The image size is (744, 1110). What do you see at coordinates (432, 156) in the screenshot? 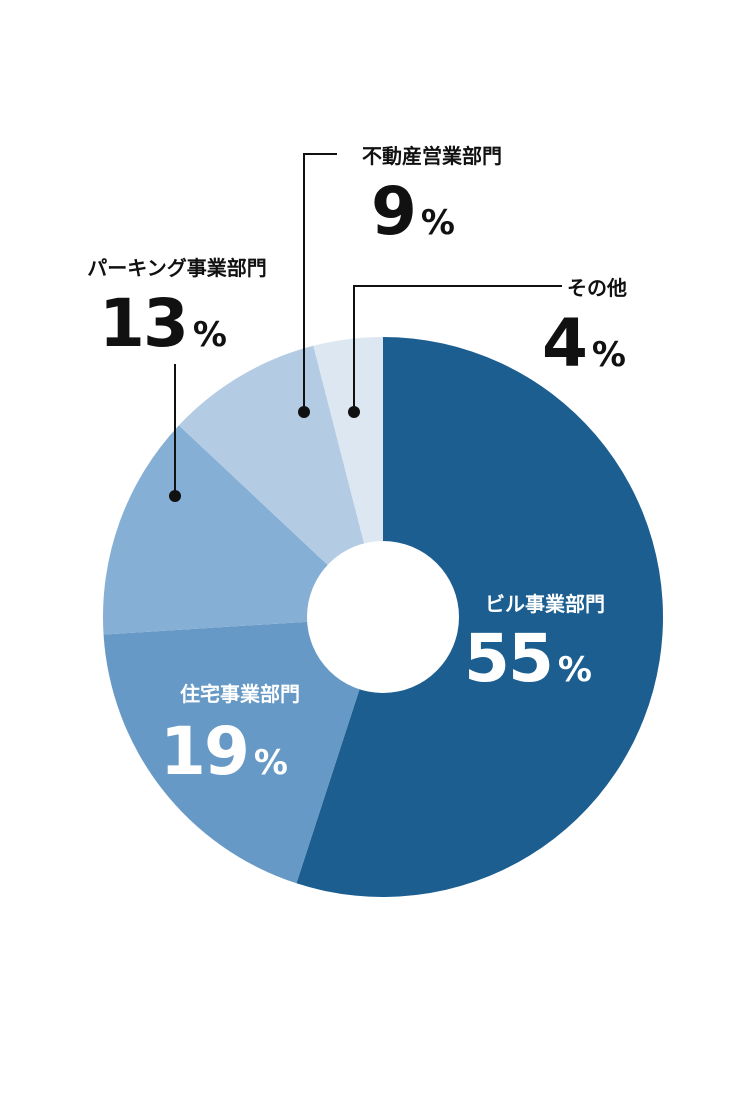
I see `slice-label-real-estate-sales: 不動産営業部門` at bounding box center [432, 156].